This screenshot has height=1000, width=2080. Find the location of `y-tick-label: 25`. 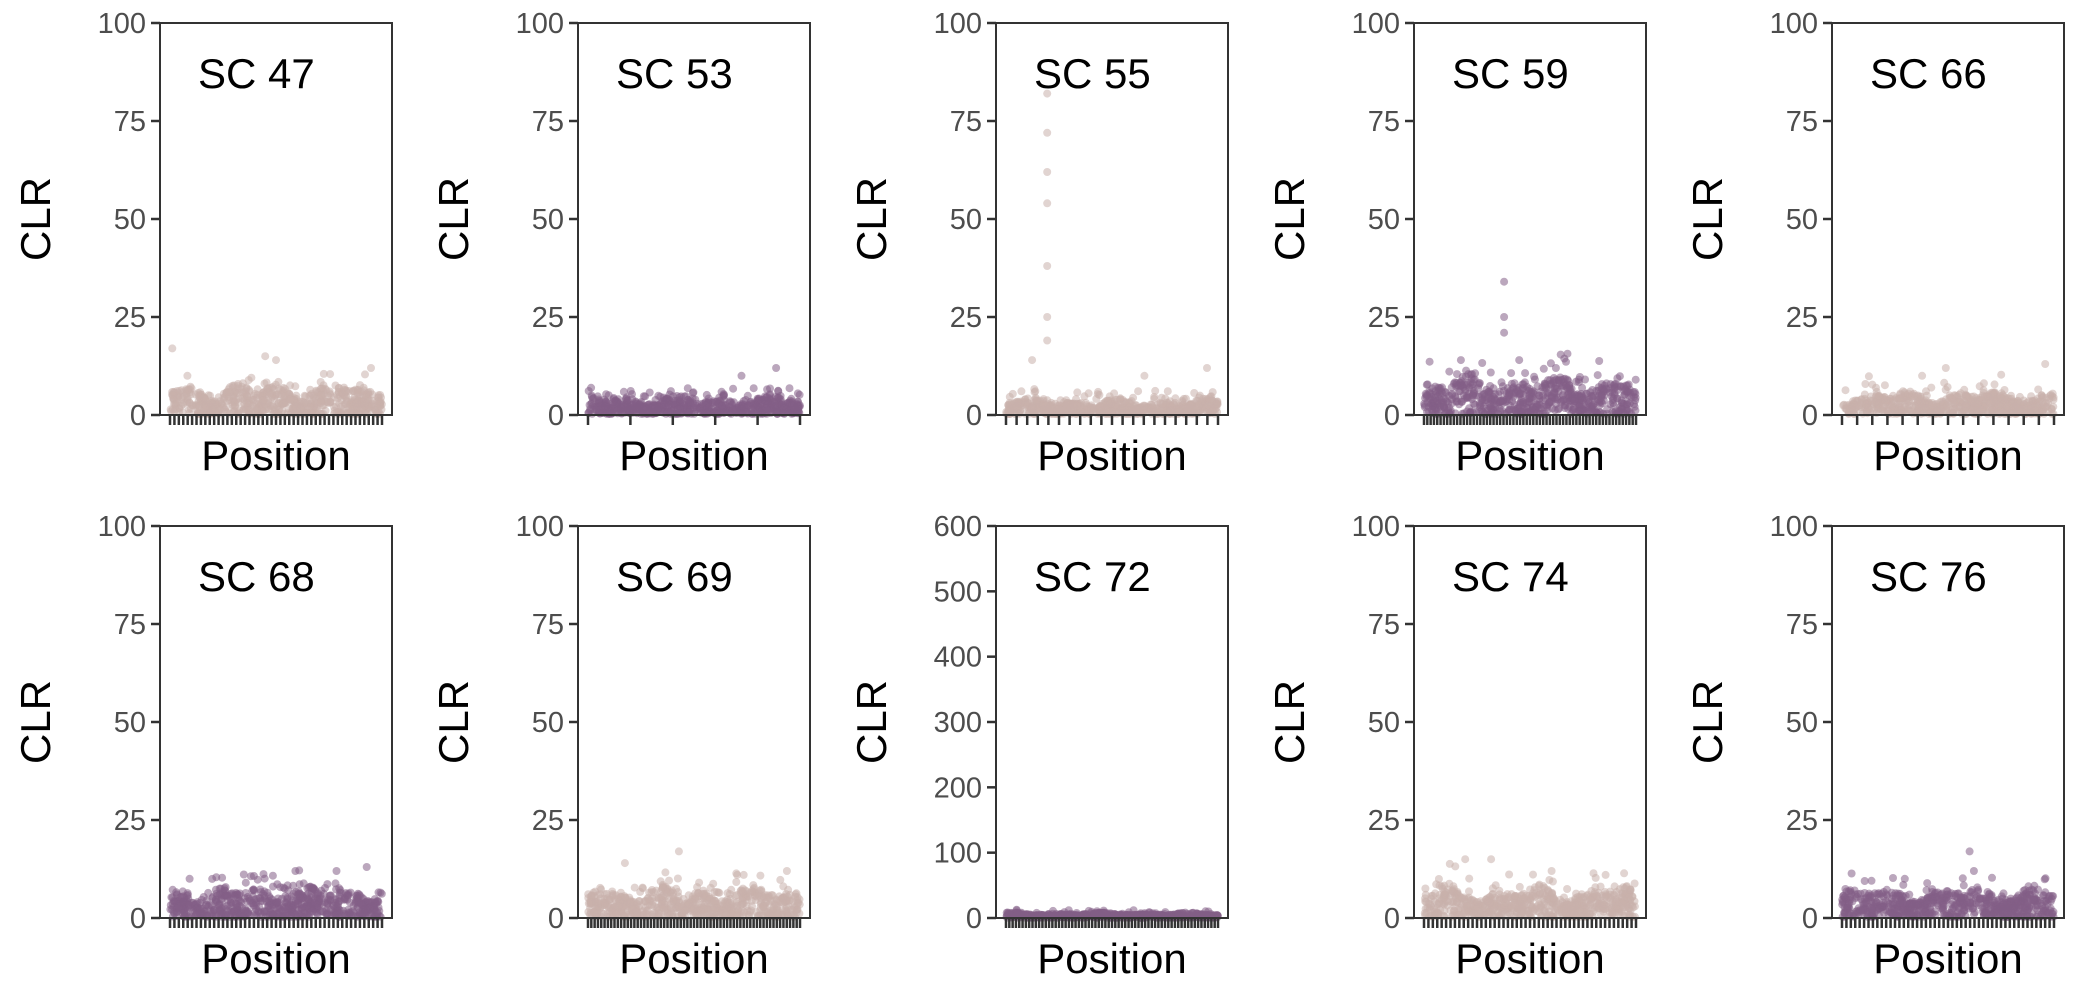

y-tick-label: 25 is located at coordinates (548, 318).